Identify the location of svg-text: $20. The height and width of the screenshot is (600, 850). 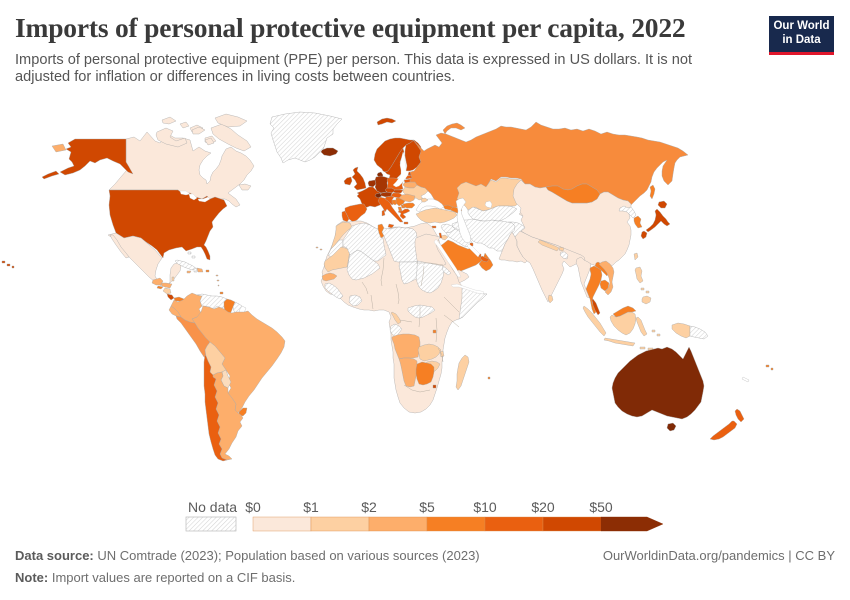
(543, 507).